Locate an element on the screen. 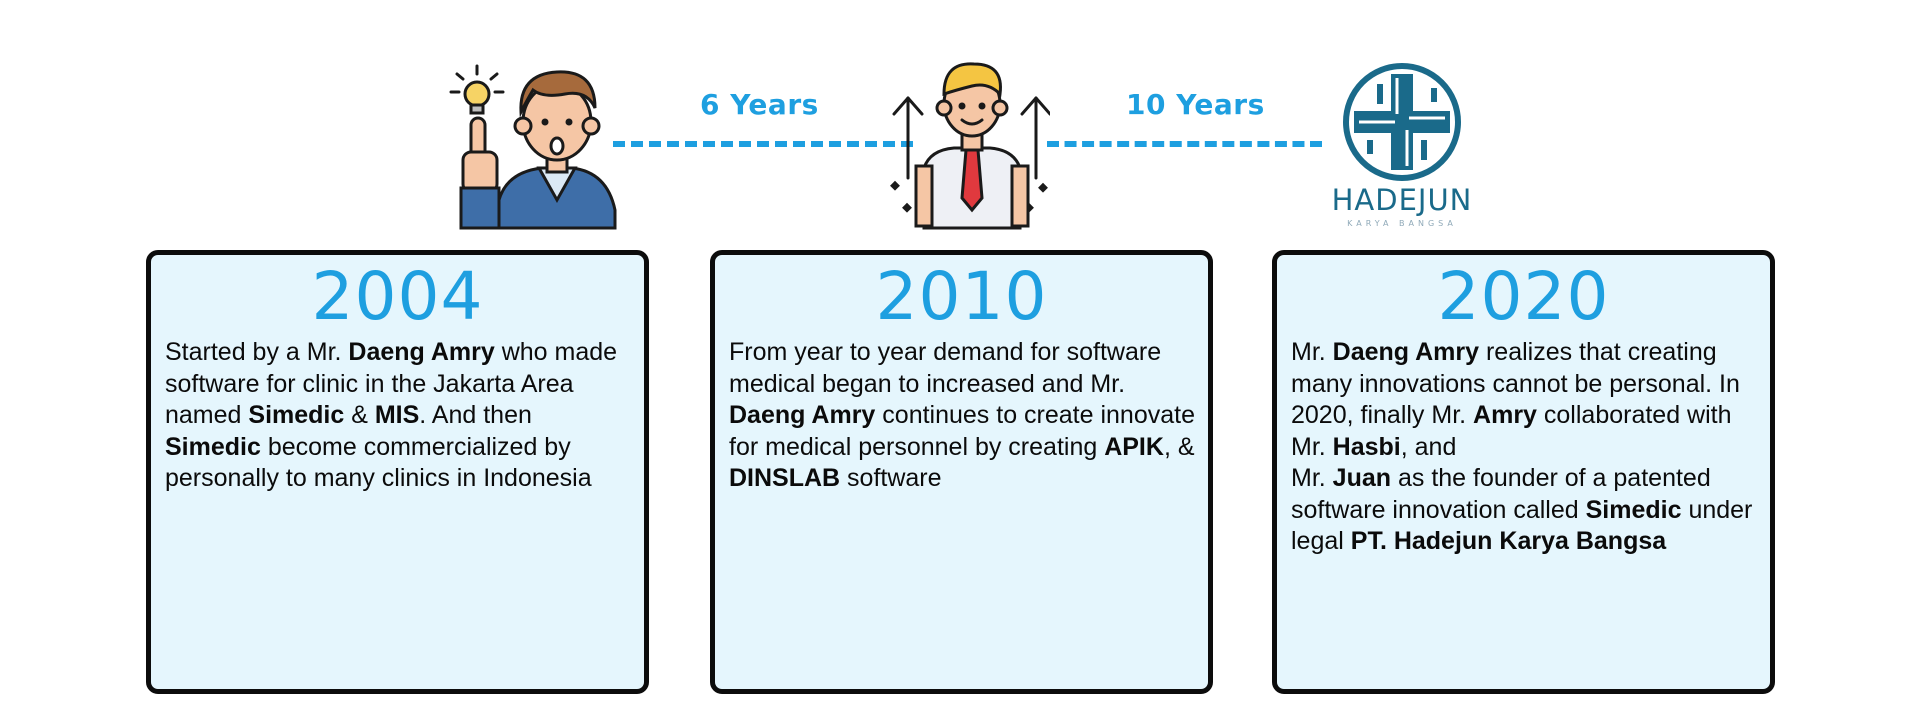 This screenshot has width=1920, height=715. text-run: collaborated with Mr. is located at coordinates (1511, 431).